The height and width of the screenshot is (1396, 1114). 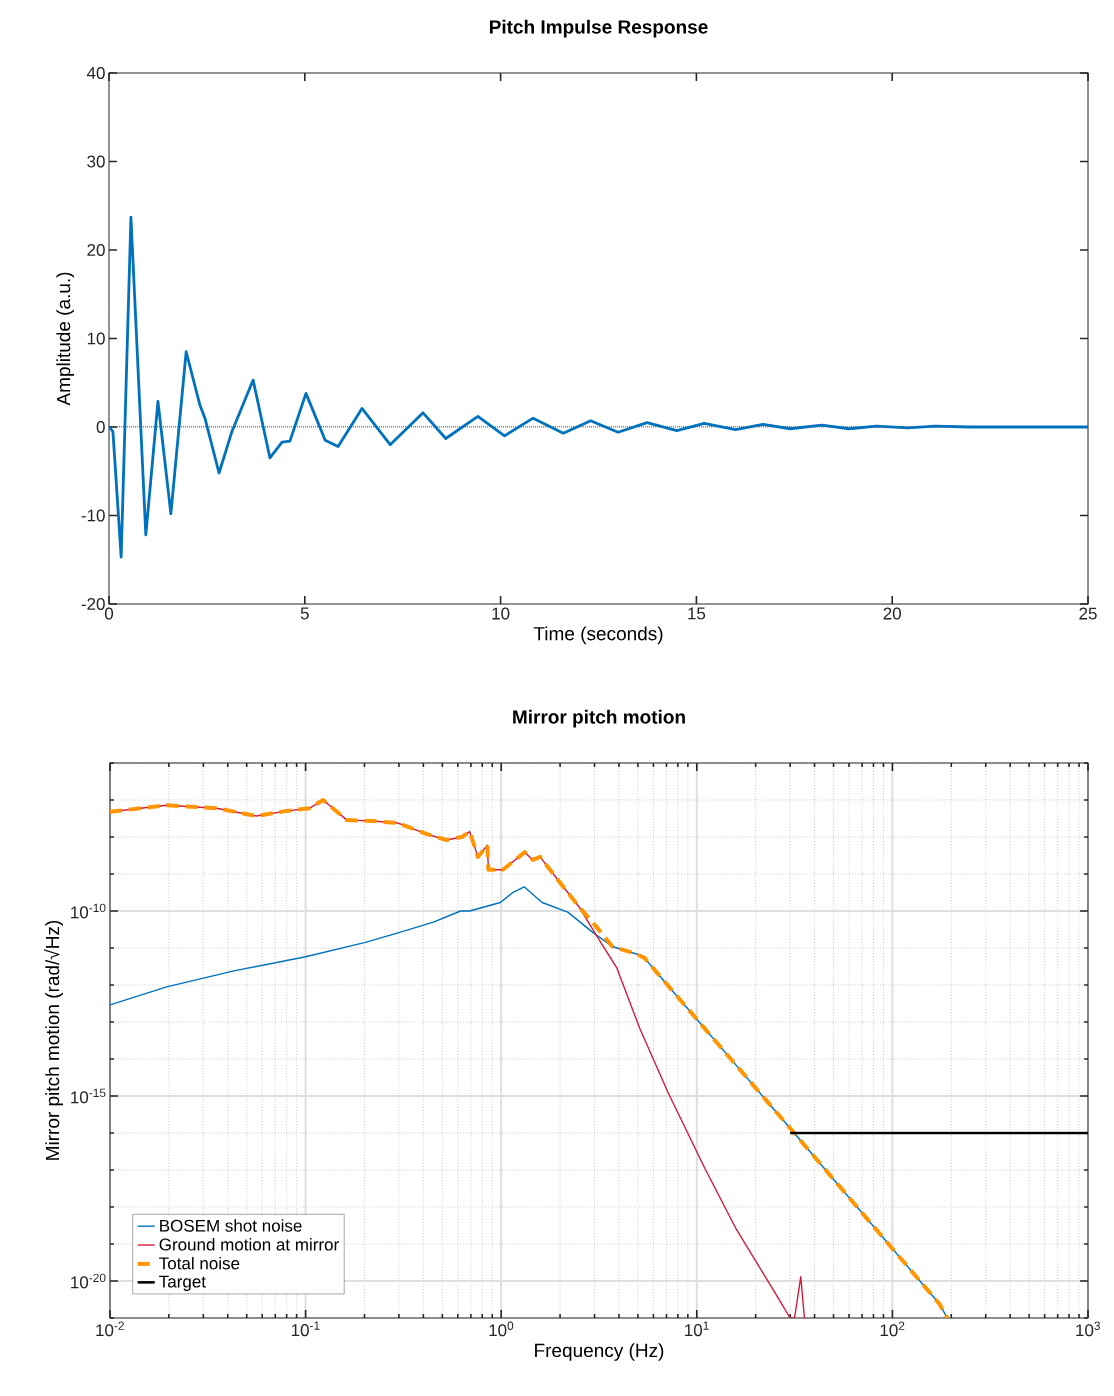 I want to click on legend-label: BOSEM shot noise, so click(x=231, y=1225).